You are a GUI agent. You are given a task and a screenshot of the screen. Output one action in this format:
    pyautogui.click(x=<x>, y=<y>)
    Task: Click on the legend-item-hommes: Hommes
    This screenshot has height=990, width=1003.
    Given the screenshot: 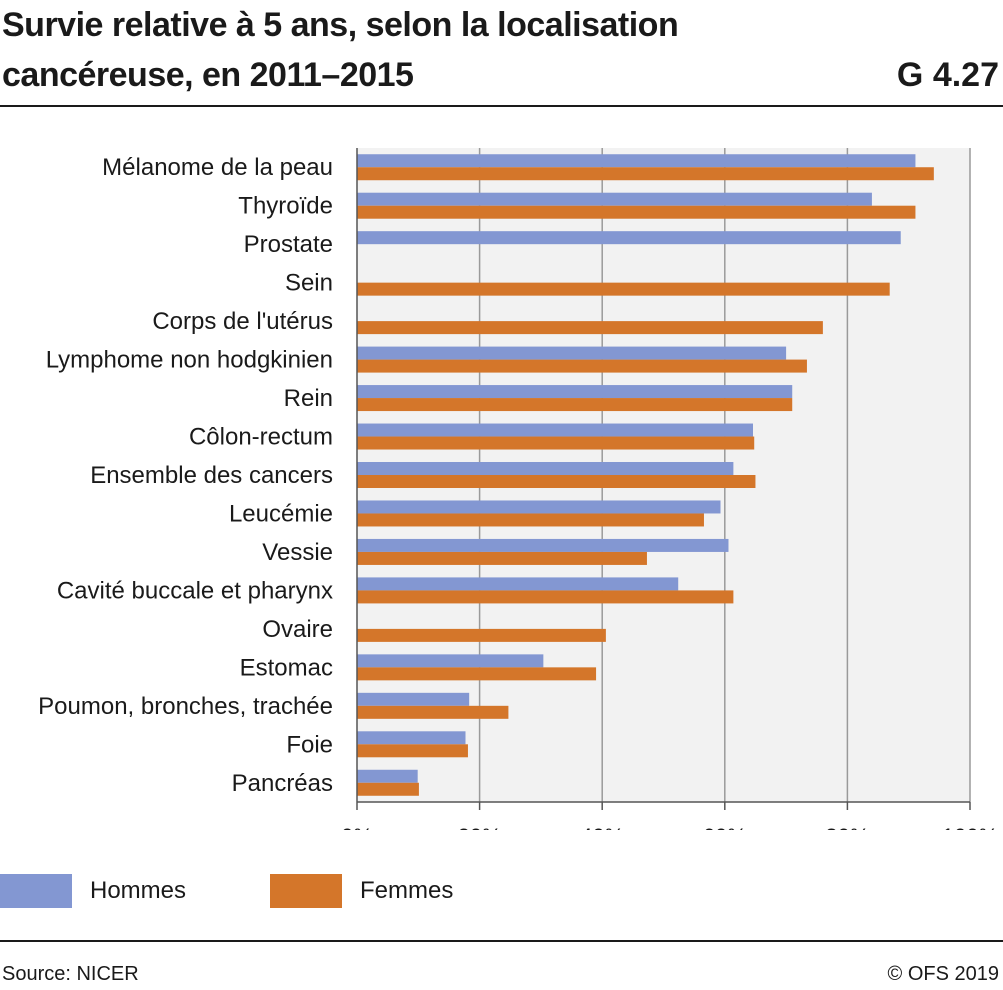 What is the action you would take?
    pyautogui.click(x=93, y=891)
    